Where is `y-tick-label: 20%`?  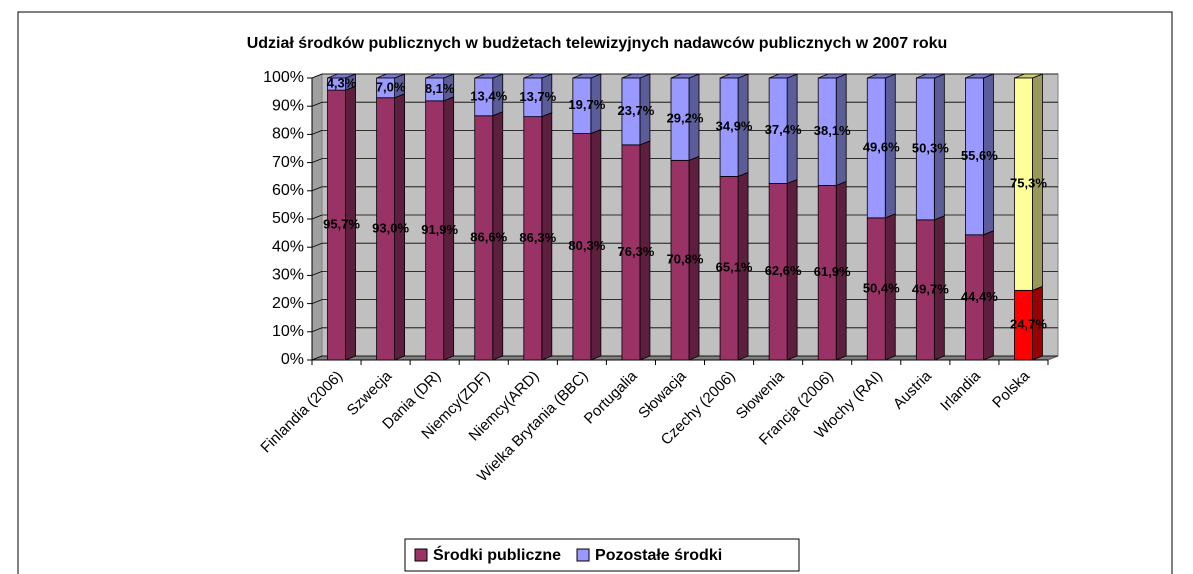 y-tick-label: 20% is located at coordinates (288, 303).